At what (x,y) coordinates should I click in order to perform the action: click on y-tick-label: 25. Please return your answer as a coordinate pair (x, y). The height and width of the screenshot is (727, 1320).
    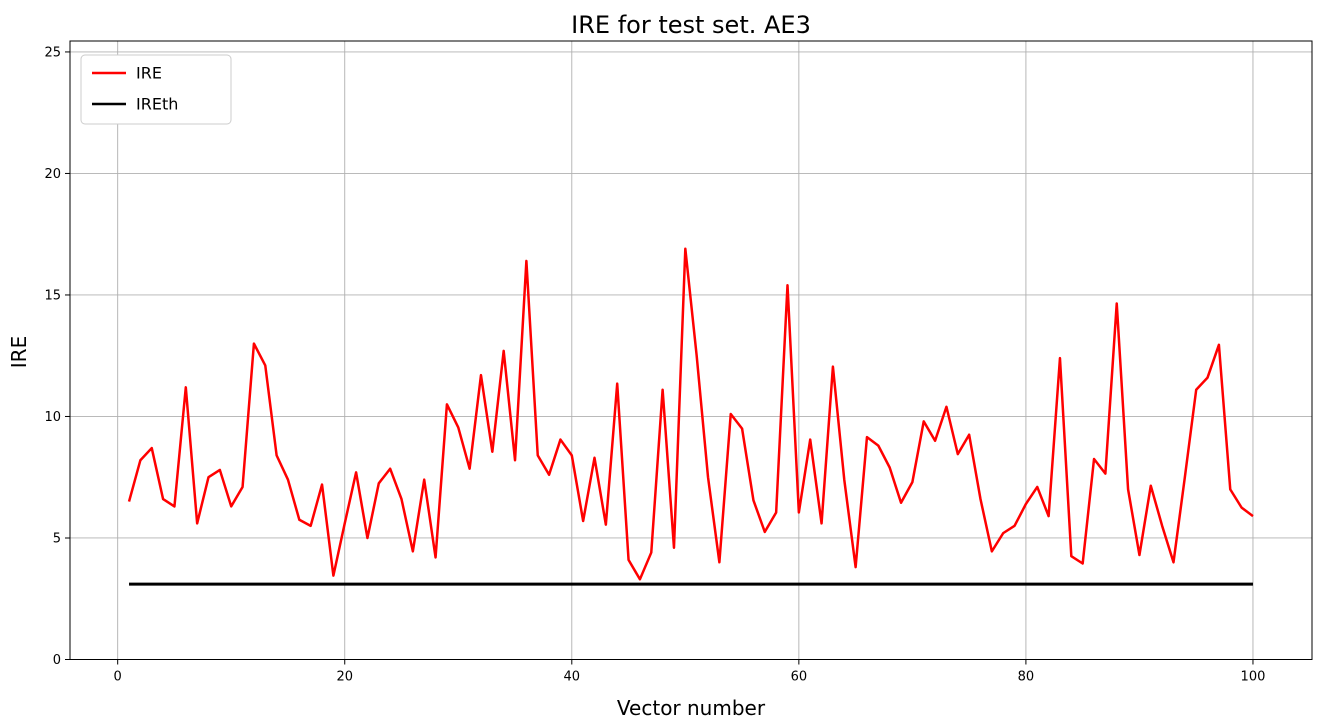
    Looking at the image, I should click on (52, 52).